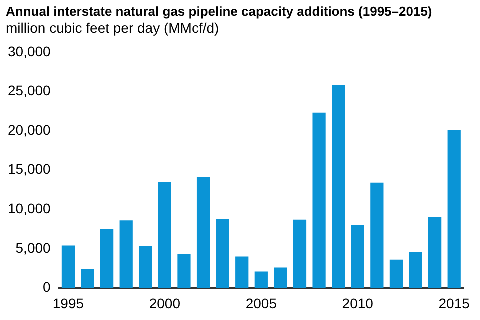  Describe the element at coordinates (68, 303) in the screenshot. I see `x-tick-label: 1995` at that location.